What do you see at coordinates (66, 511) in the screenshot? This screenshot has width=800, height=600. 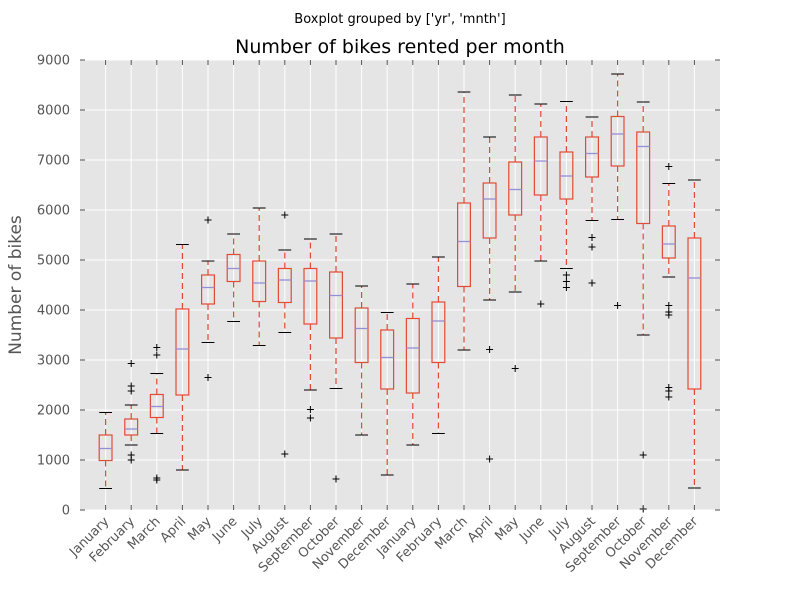 I see `y-tick-label: 0` at bounding box center [66, 511].